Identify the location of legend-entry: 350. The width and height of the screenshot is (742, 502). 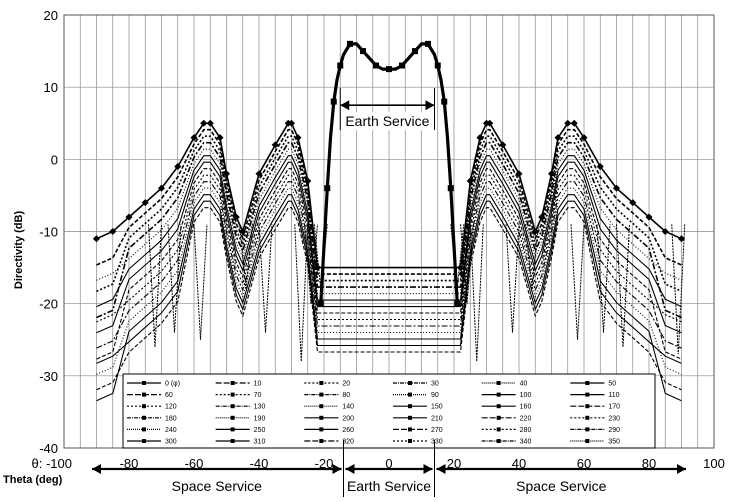
(614, 442).